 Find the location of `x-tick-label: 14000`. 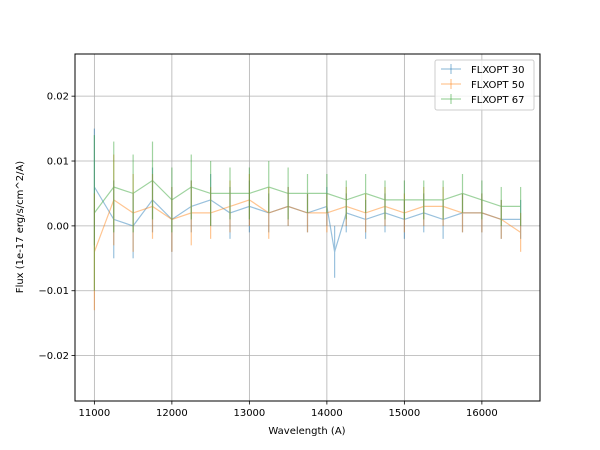

x-tick-label: 14000 is located at coordinates (327, 413).